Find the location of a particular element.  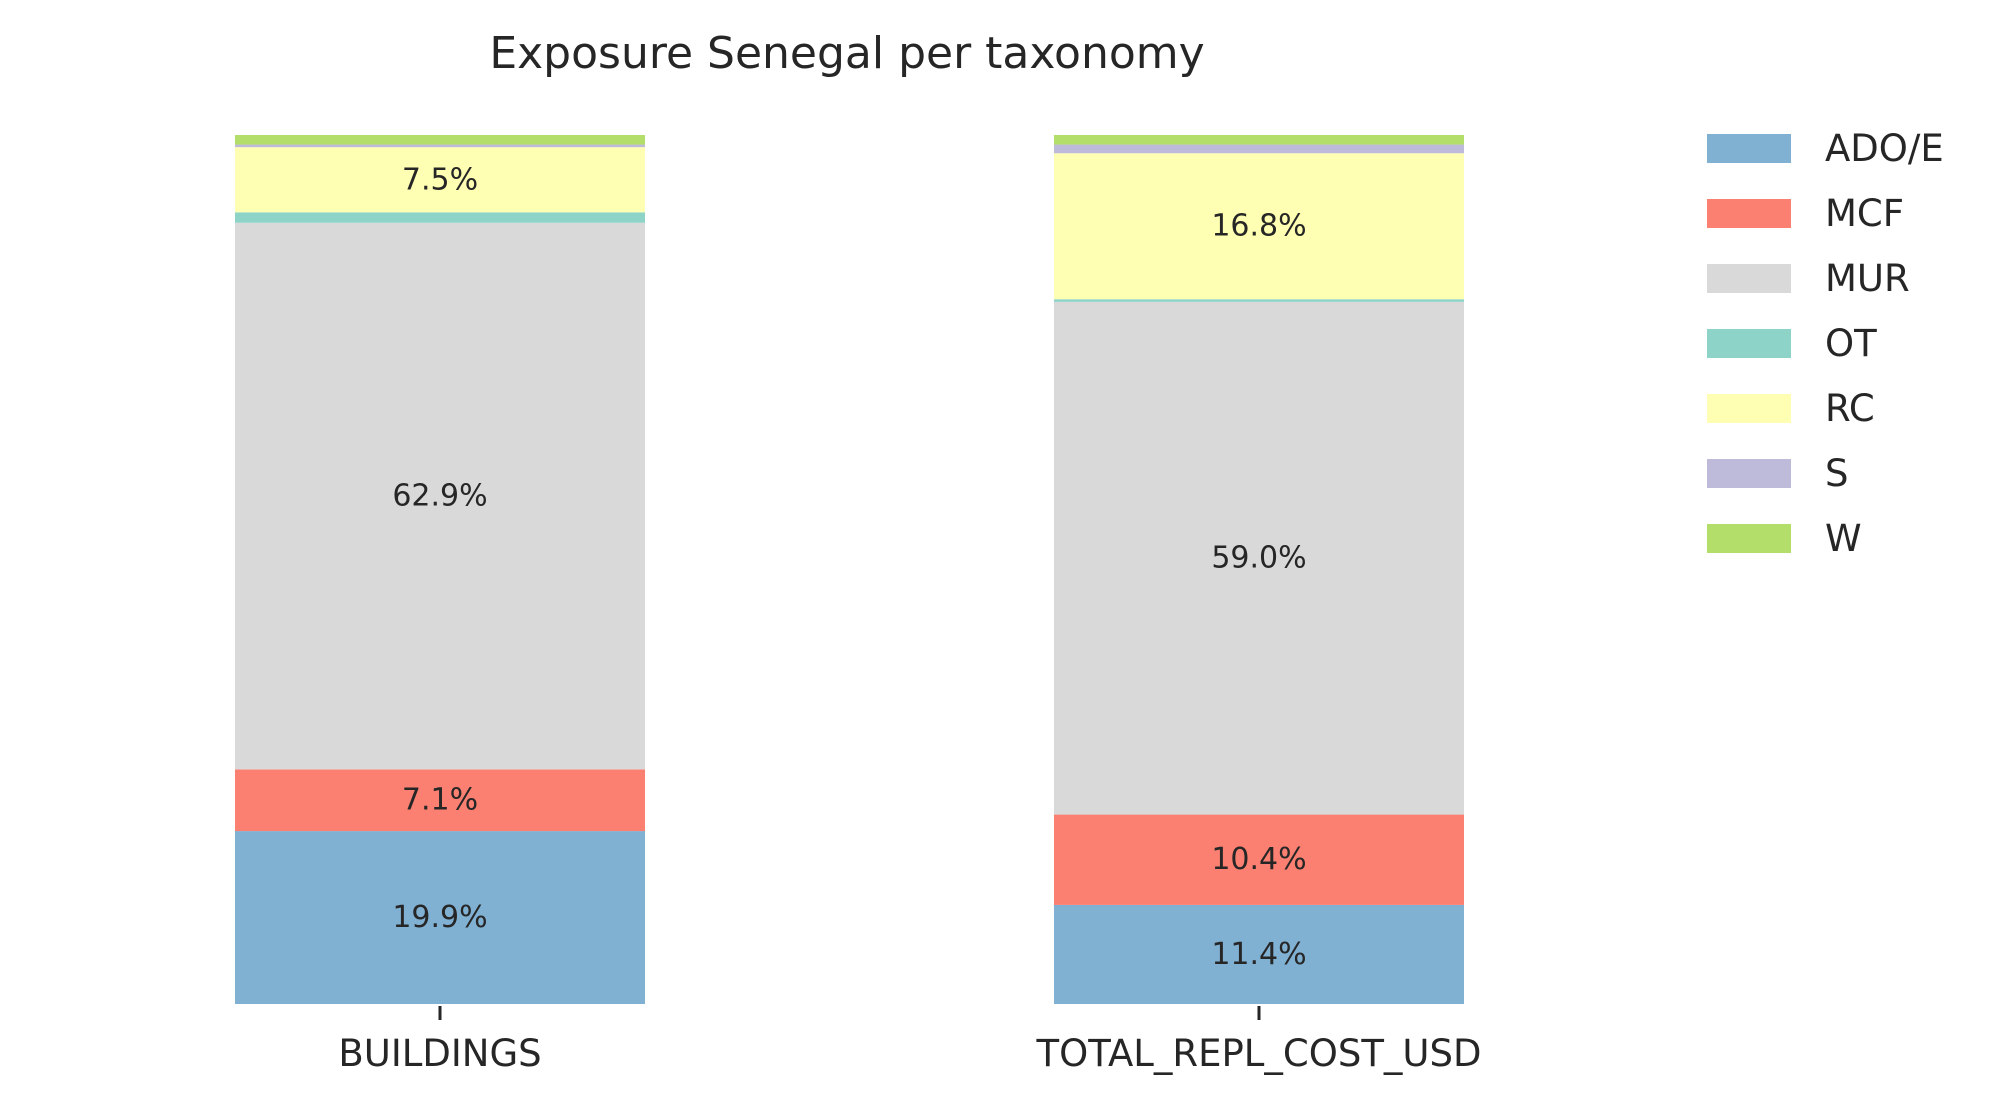

legend-label-s: S is located at coordinates (1837, 473).